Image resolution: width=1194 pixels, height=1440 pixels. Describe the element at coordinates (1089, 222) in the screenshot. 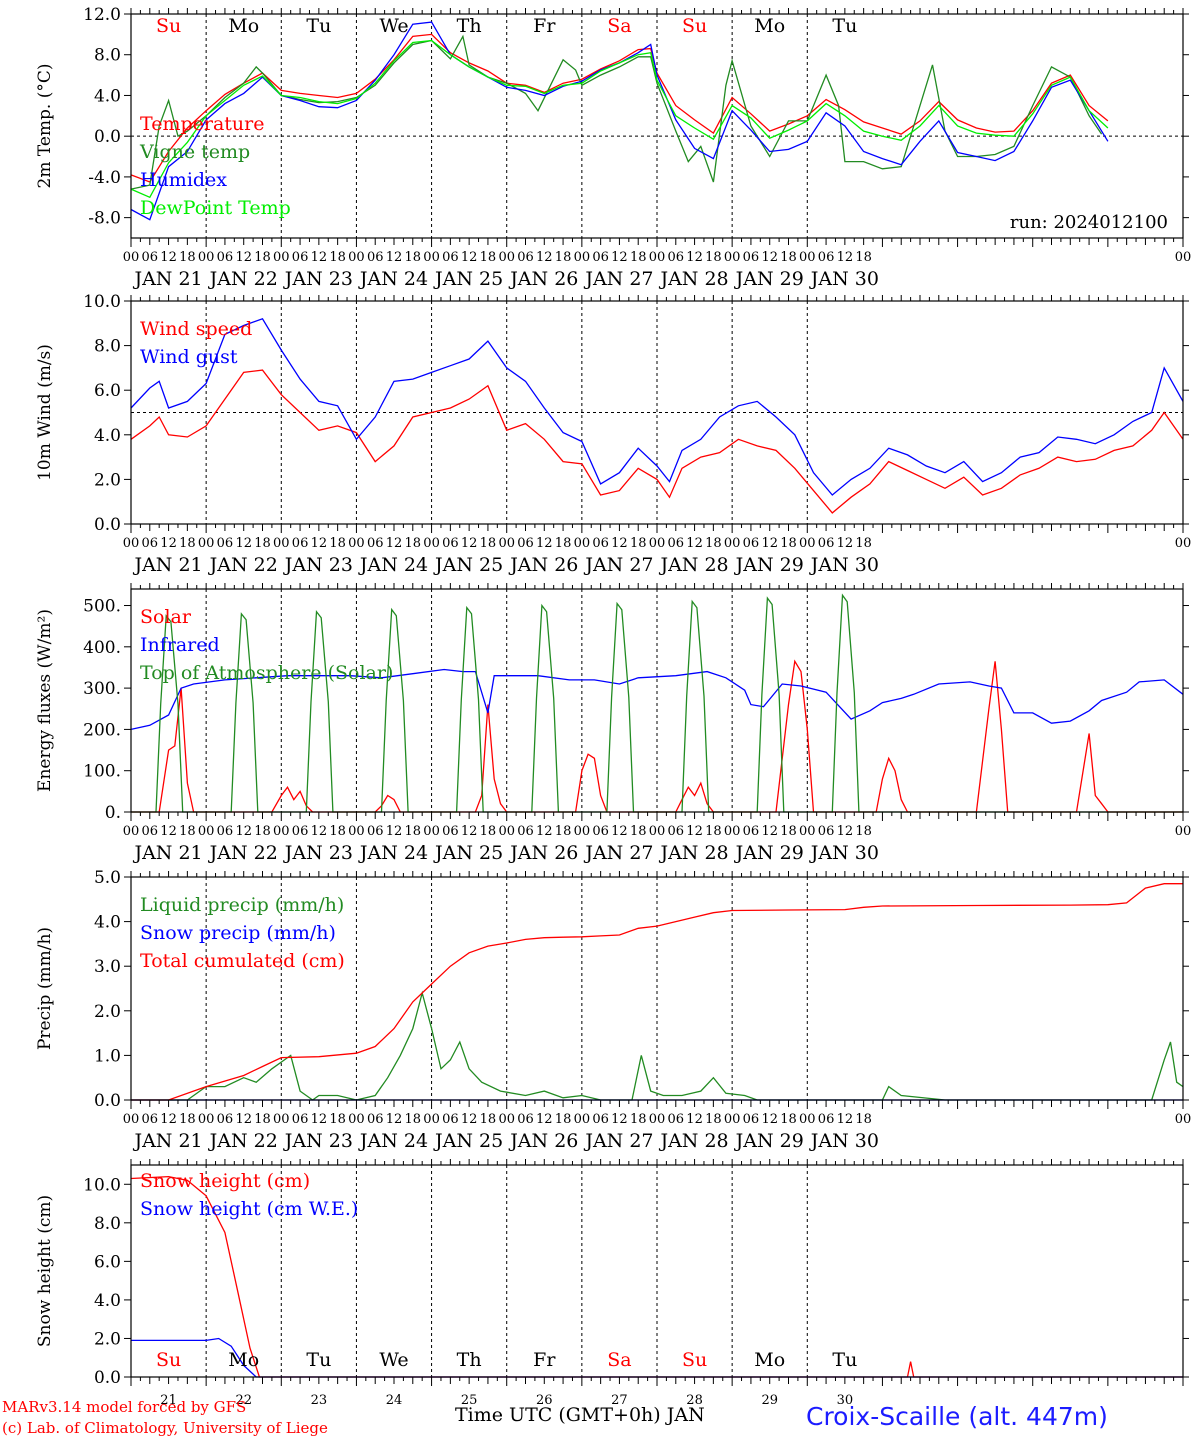

I see `run-annotation: run: 2024012100` at that location.